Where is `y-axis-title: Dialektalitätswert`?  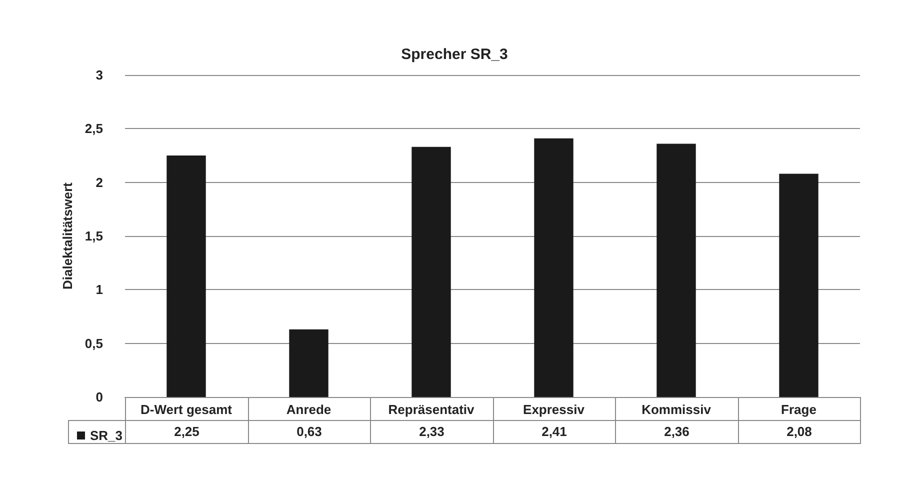 y-axis-title: Dialektalitätswert is located at coordinates (68, 236).